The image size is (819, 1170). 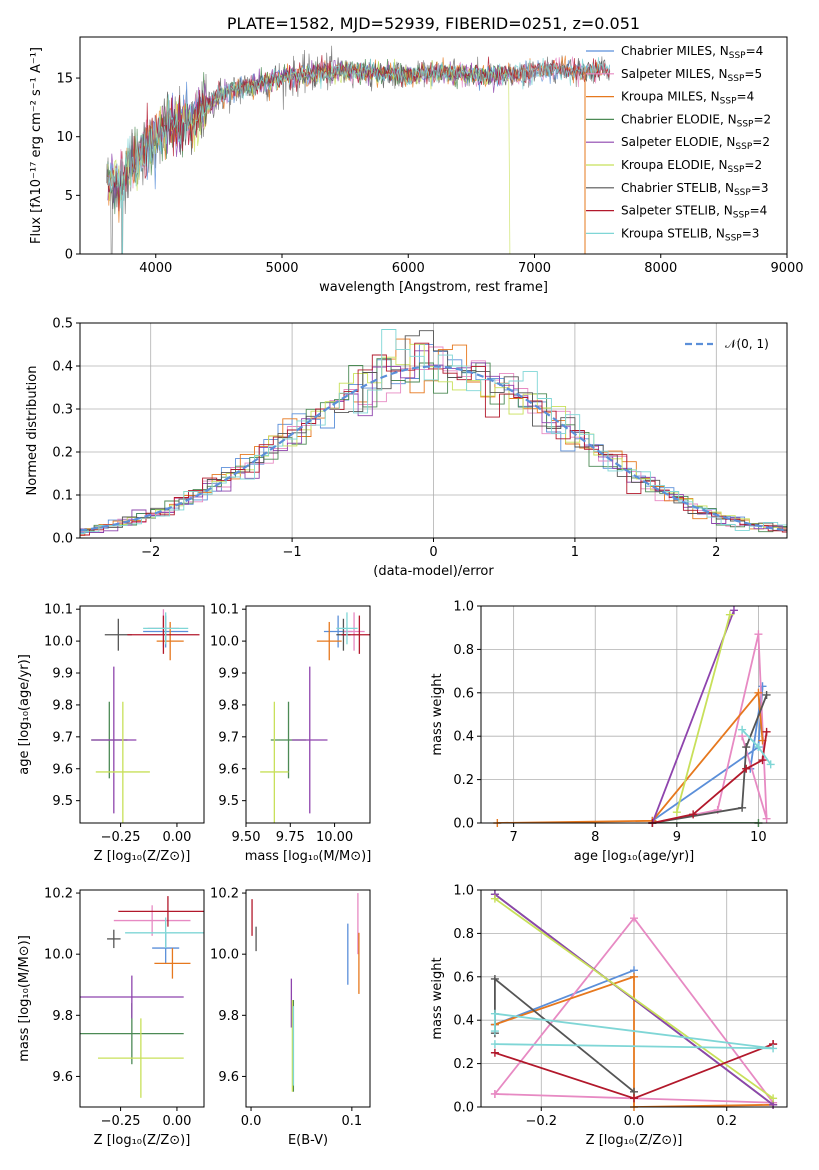 I want to click on x-tick-label: 0.0, so click(x=634, y=1121).